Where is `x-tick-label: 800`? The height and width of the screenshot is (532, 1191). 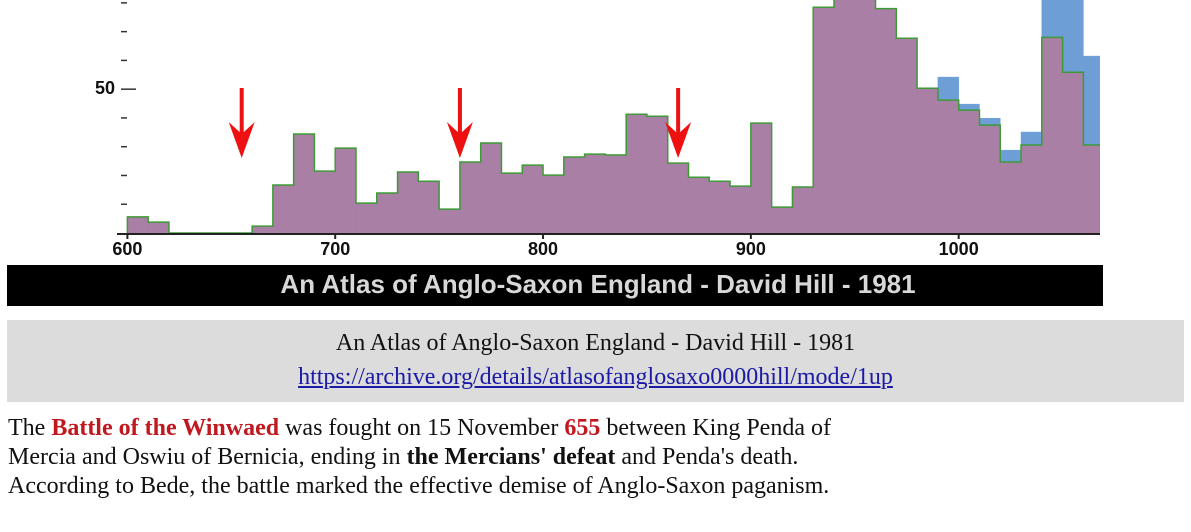 x-tick-label: 800 is located at coordinates (543, 249).